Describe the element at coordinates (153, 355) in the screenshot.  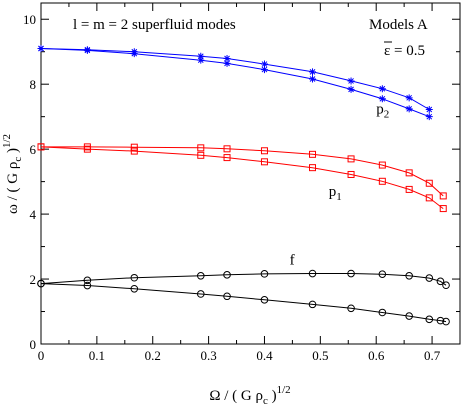
I see `x-tick-label: 0.2` at that location.